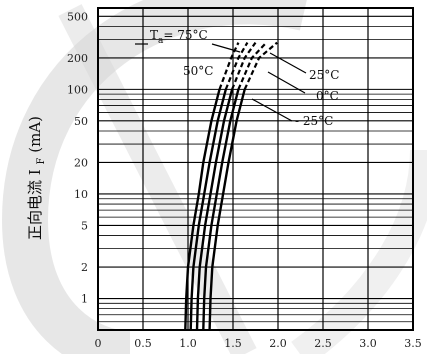 Image resolution: width=427 pixels, height=354 pixels. Describe the element at coordinates (278, 343) in the screenshot. I see `x-tick-label-4: 2.0` at that location.